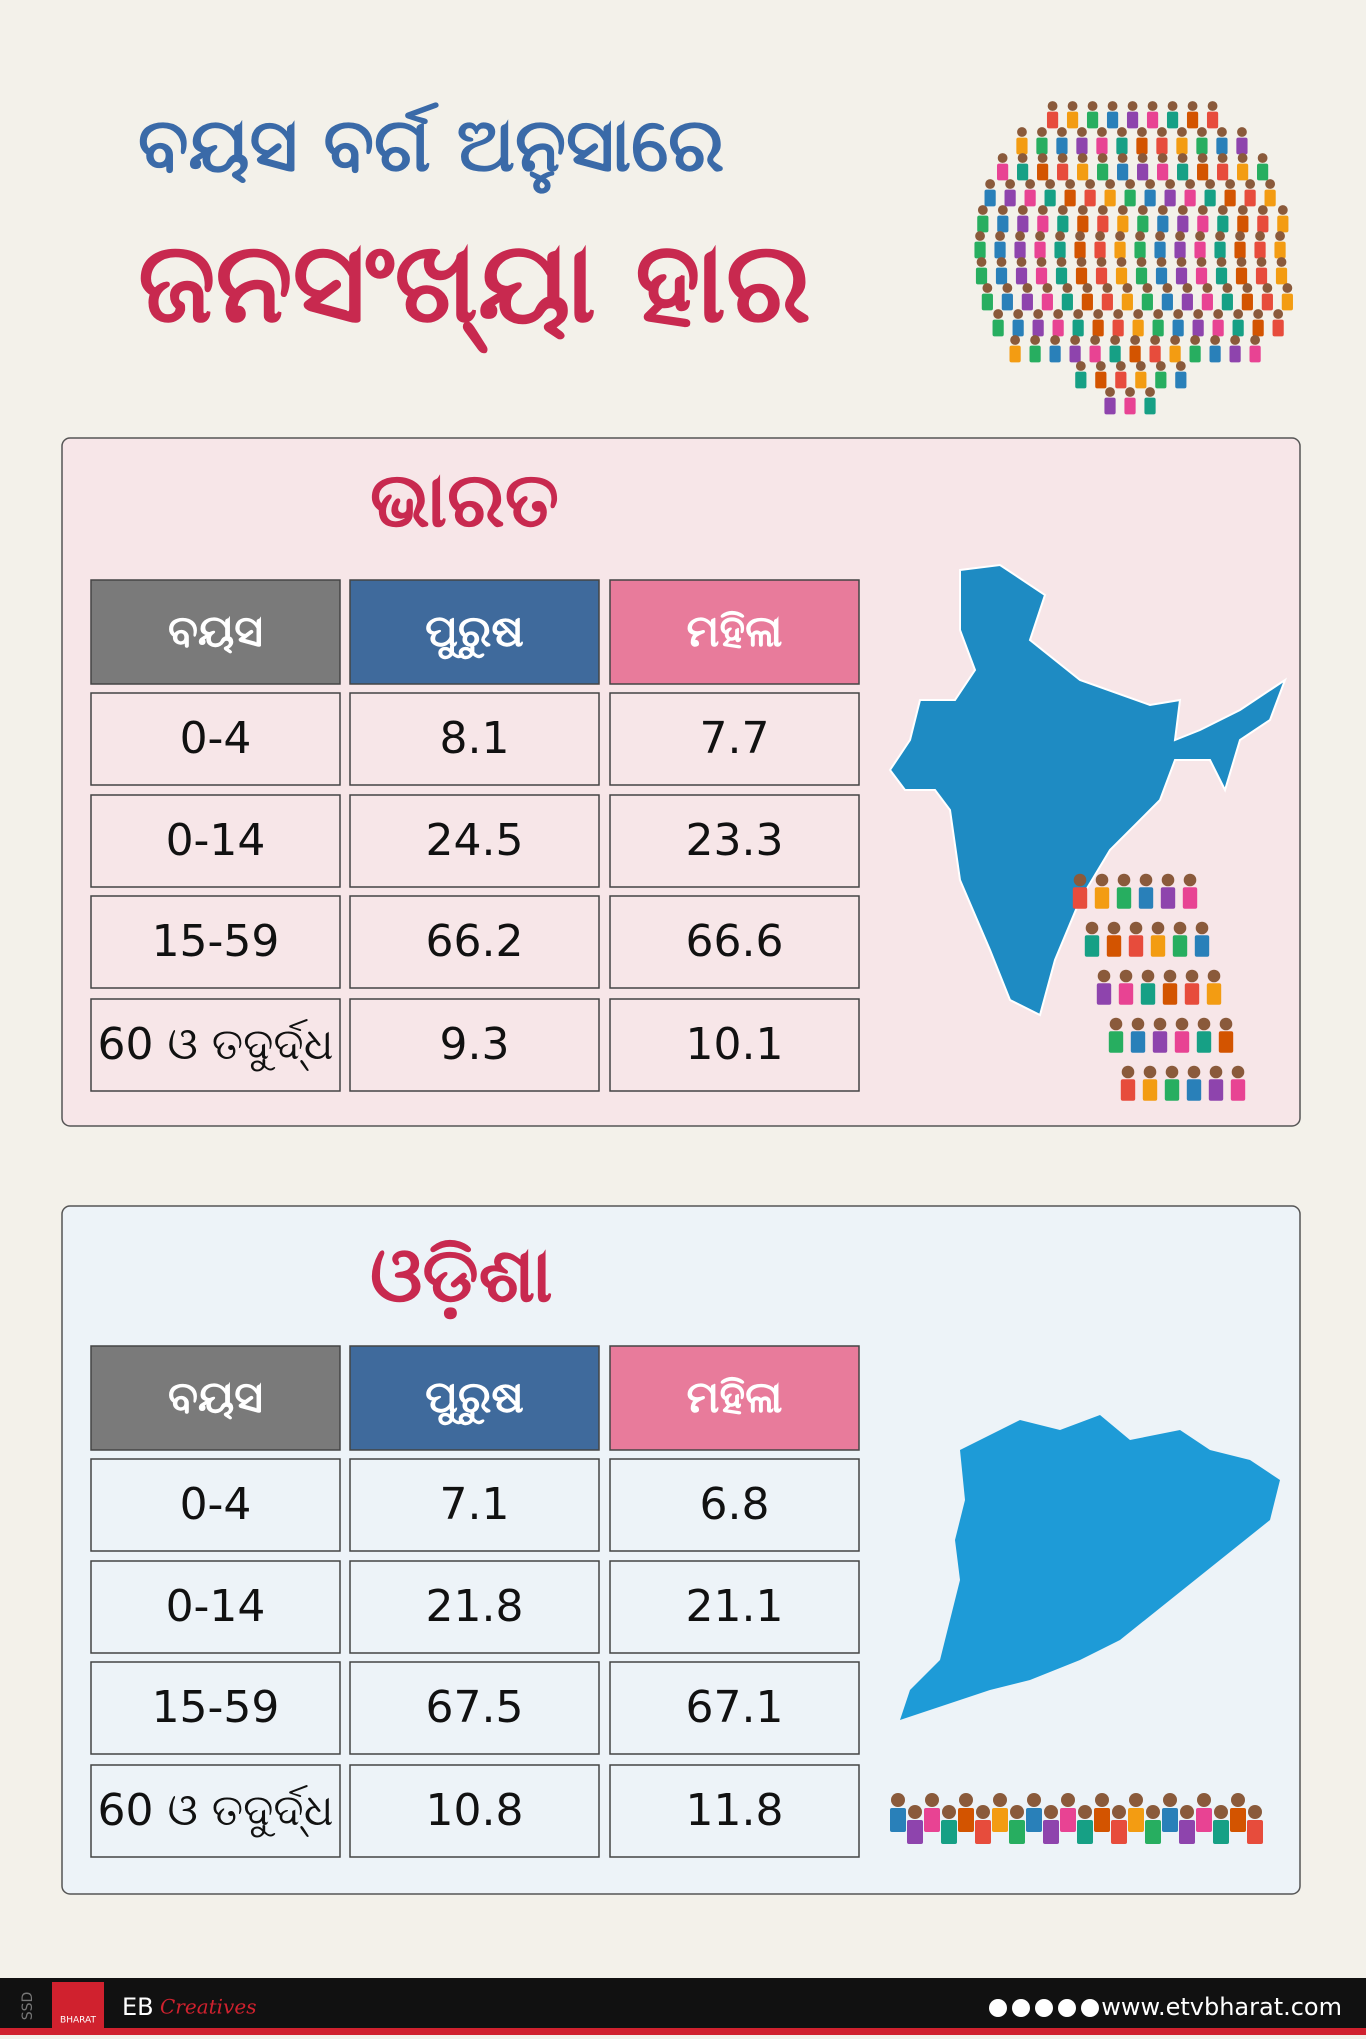  I want to click on cell-text: 66.2, so click(475, 941).